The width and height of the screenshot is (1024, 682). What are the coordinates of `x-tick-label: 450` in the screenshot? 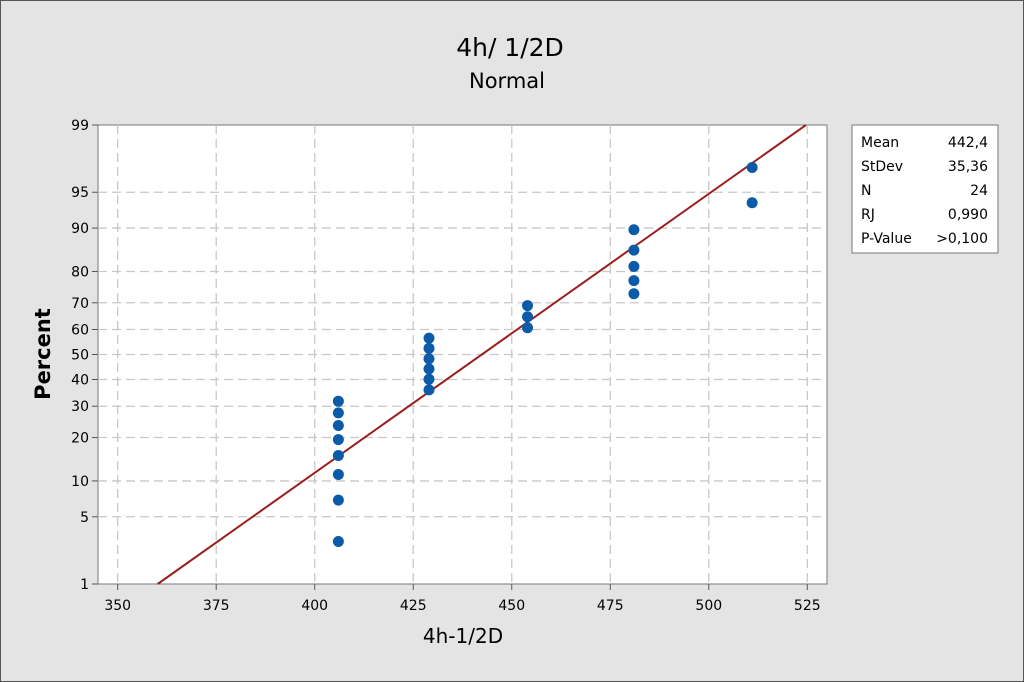 It's located at (511, 606).